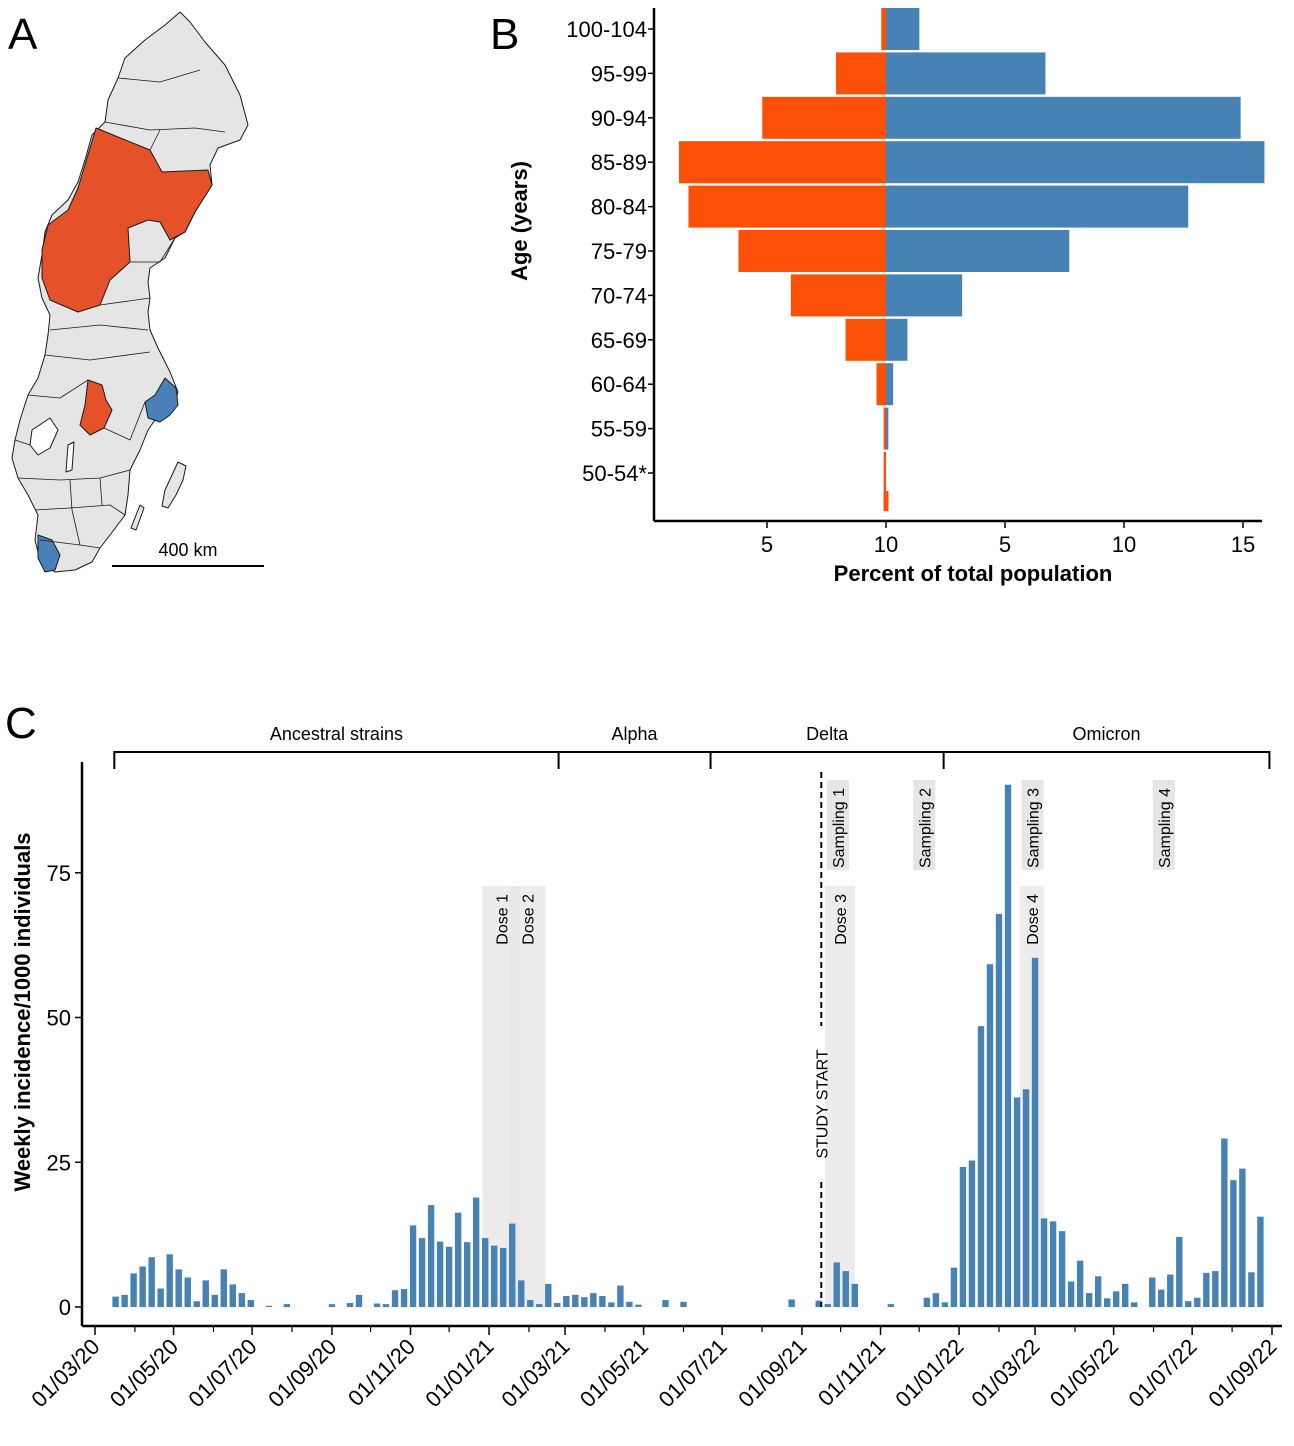  I want to click on period-label: Omicron, so click(1107, 734).